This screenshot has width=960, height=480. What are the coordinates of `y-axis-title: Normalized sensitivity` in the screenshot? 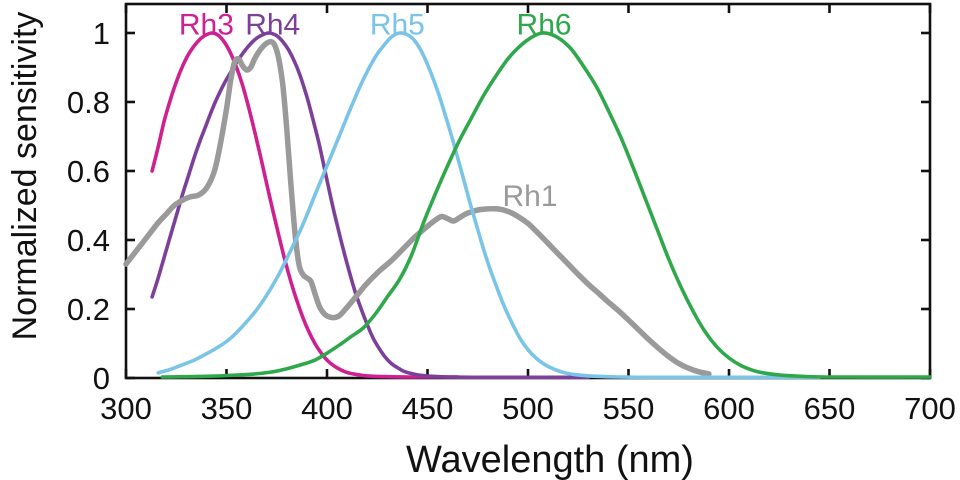 It's located at (25, 176).